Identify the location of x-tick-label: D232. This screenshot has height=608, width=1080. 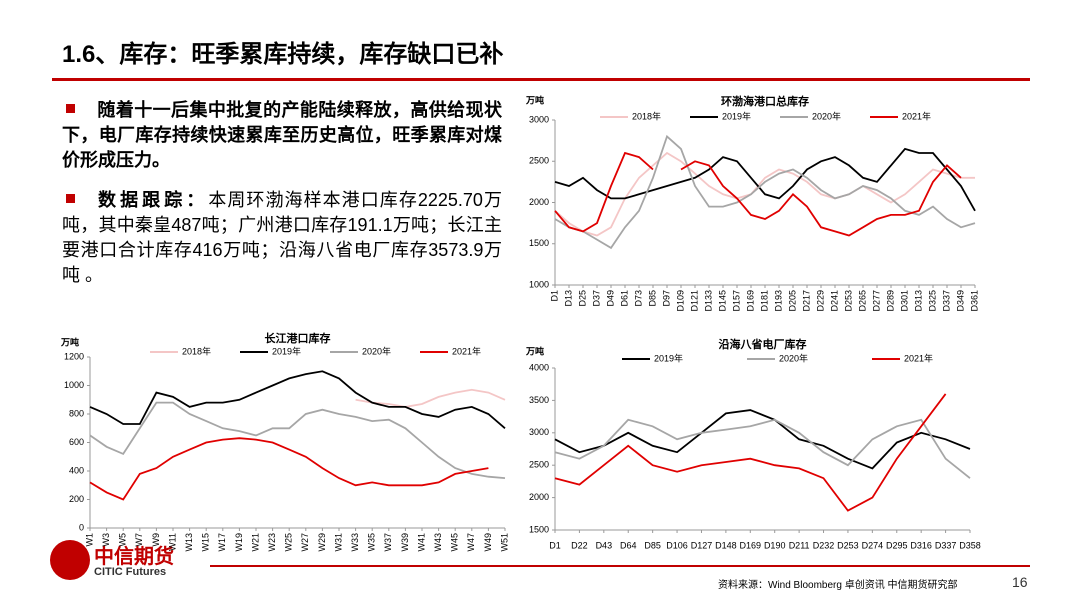
(824, 545).